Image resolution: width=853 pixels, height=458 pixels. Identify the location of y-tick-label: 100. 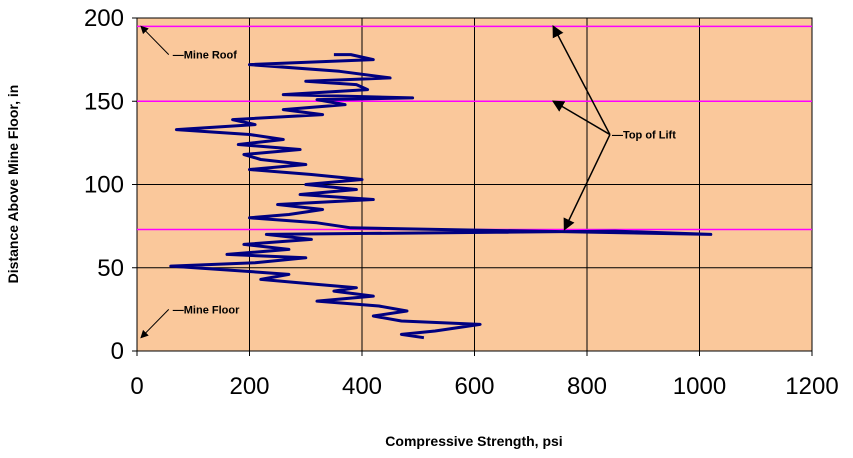
(104, 185).